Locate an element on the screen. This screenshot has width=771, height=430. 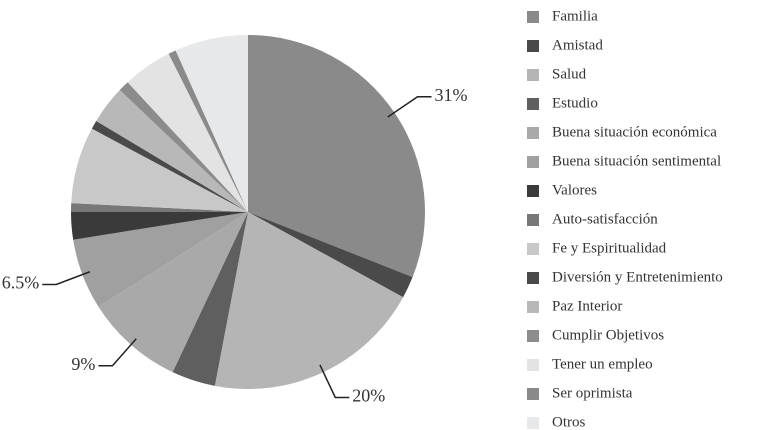
legend-label: Estudio is located at coordinates (575, 103).